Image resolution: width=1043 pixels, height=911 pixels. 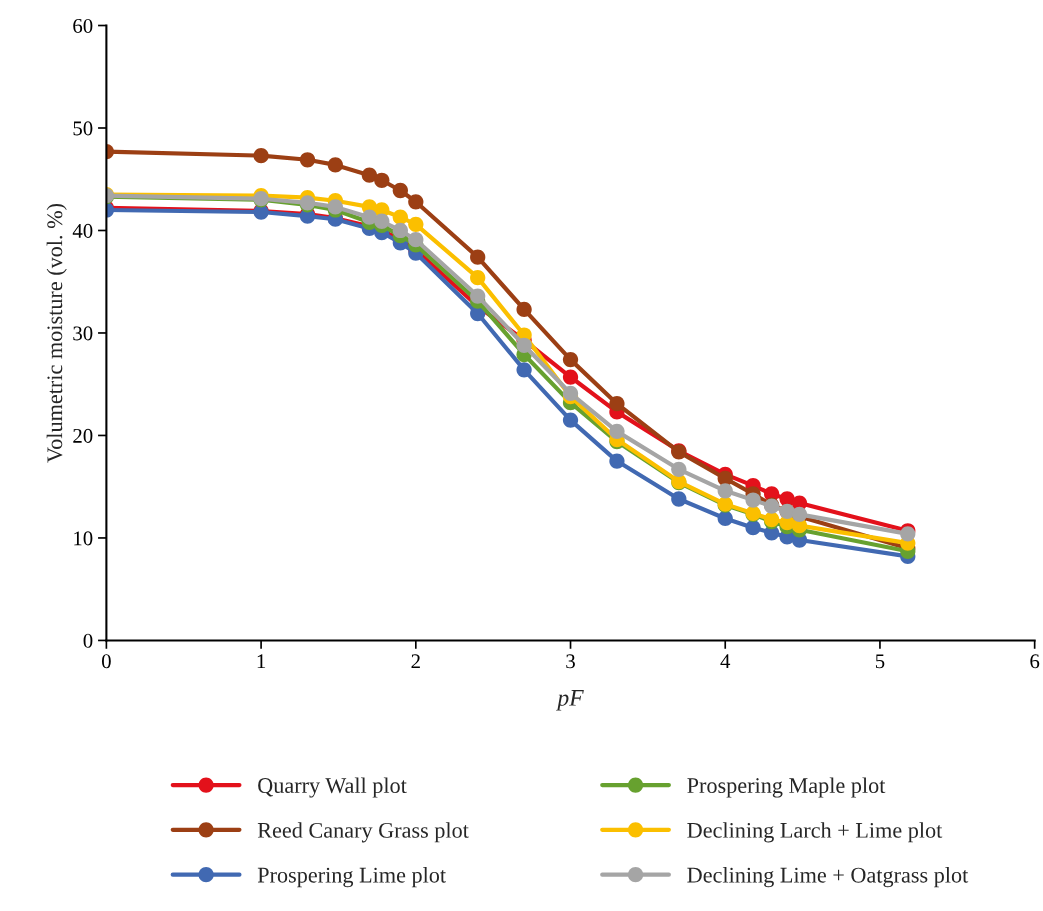 What do you see at coordinates (880, 661) in the screenshot?
I see `x-tick-label: 5` at bounding box center [880, 661].